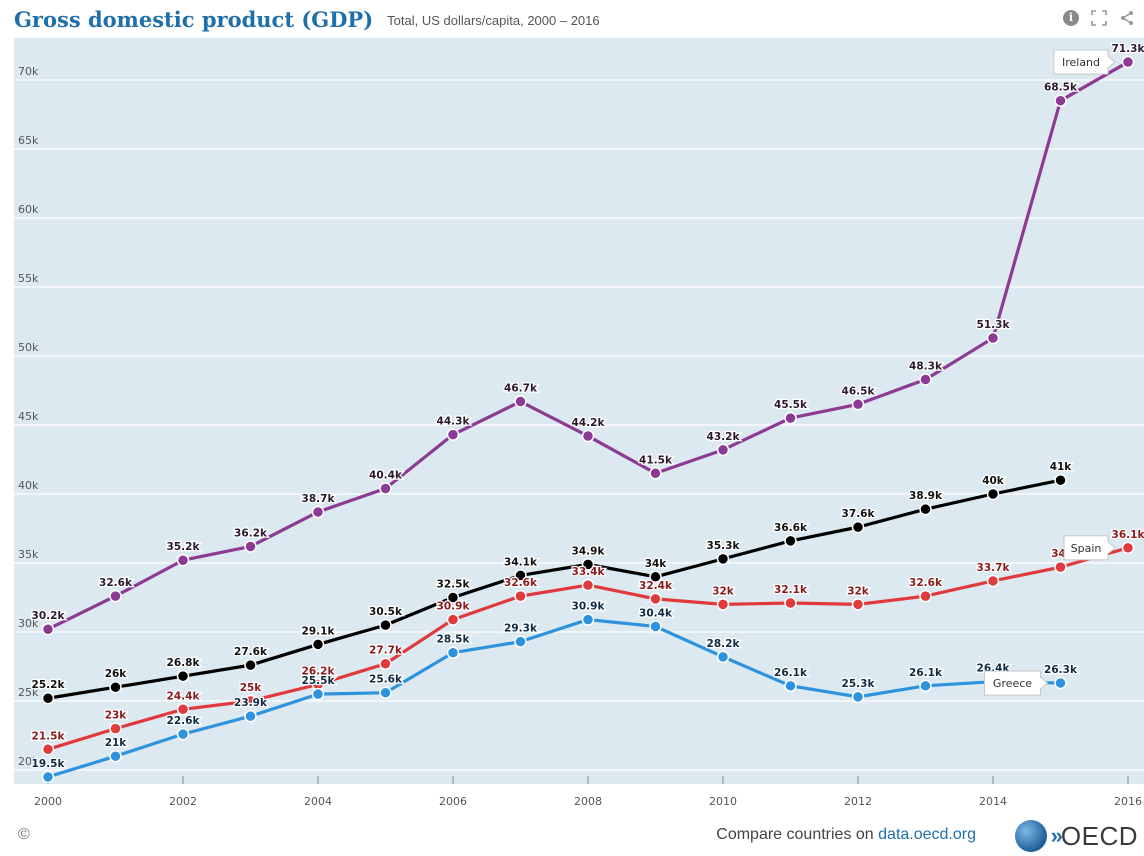 This screenshot has width=1144, height=856. What do you see at coordinates (724, 546) in the screenshot?
I see `data-label: 35.3k` at bounding box center [724, 546].